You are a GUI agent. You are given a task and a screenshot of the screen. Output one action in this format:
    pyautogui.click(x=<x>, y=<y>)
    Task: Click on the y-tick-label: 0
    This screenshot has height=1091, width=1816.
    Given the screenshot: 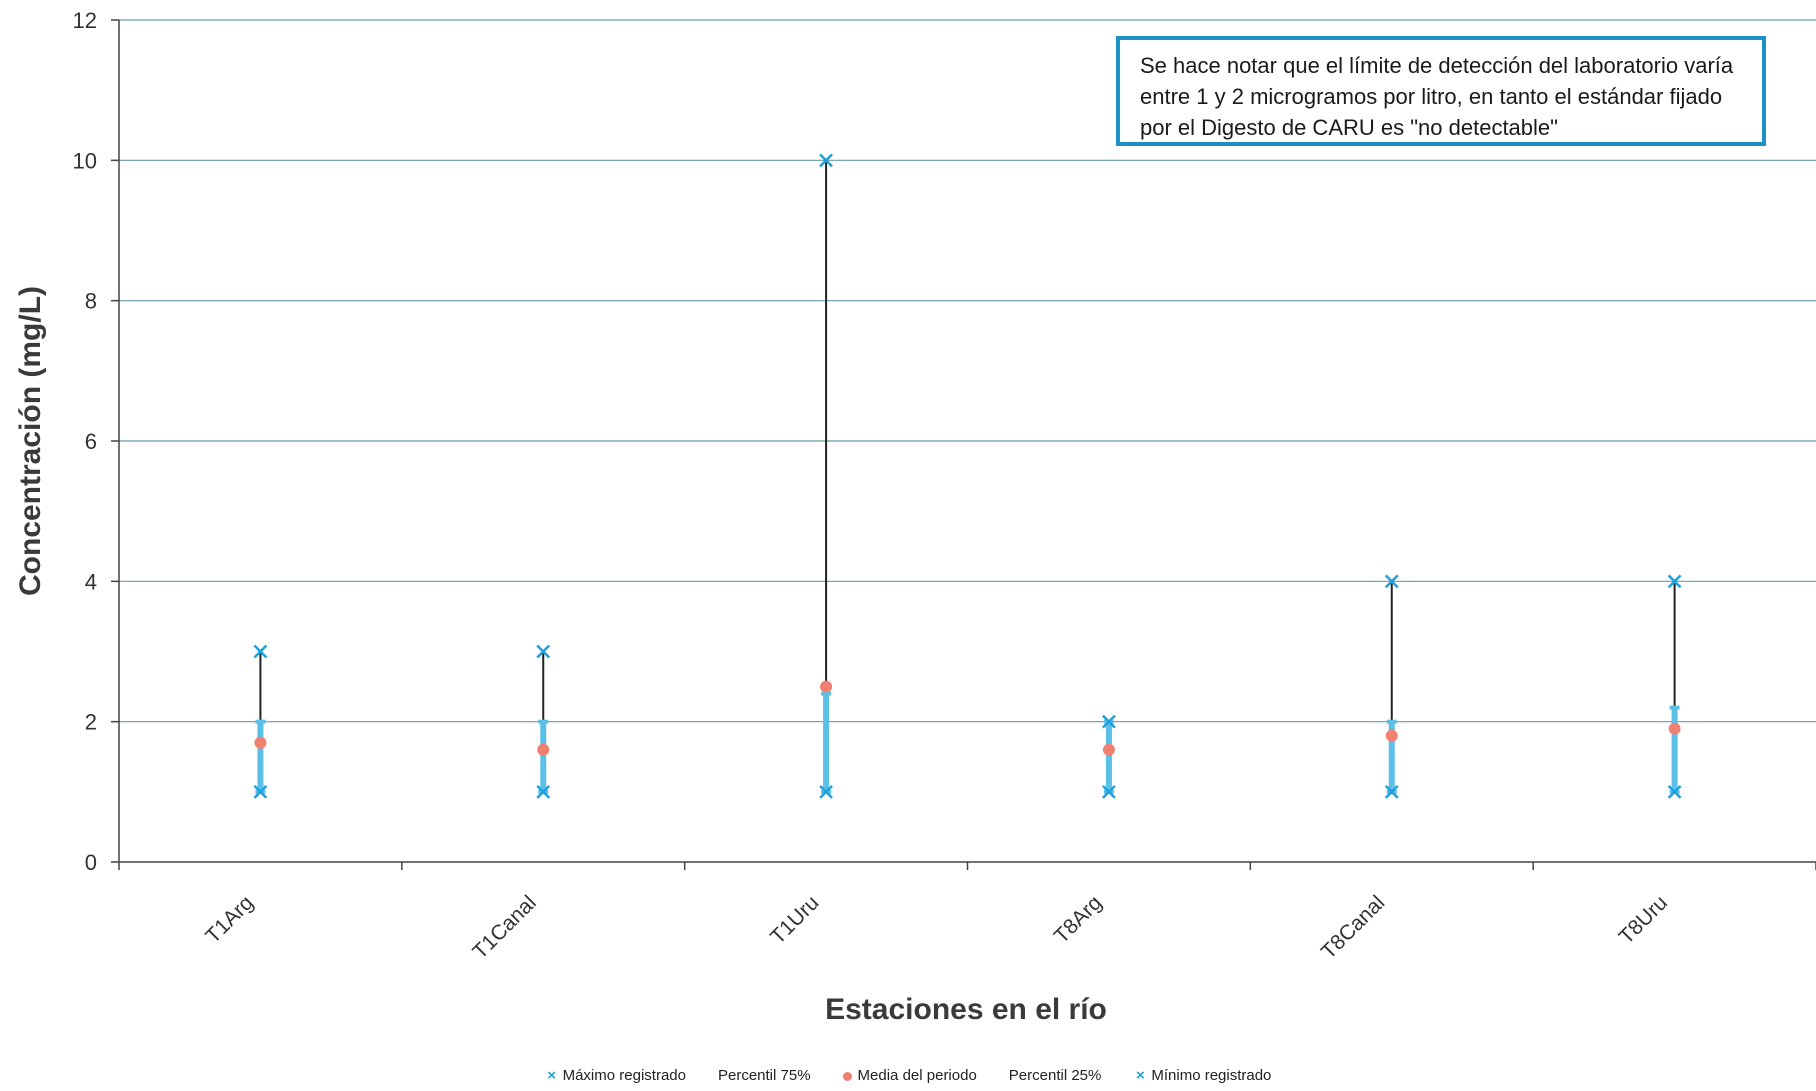 What is the action you would take?
    pyautogui.click(x=91, y=862)
    